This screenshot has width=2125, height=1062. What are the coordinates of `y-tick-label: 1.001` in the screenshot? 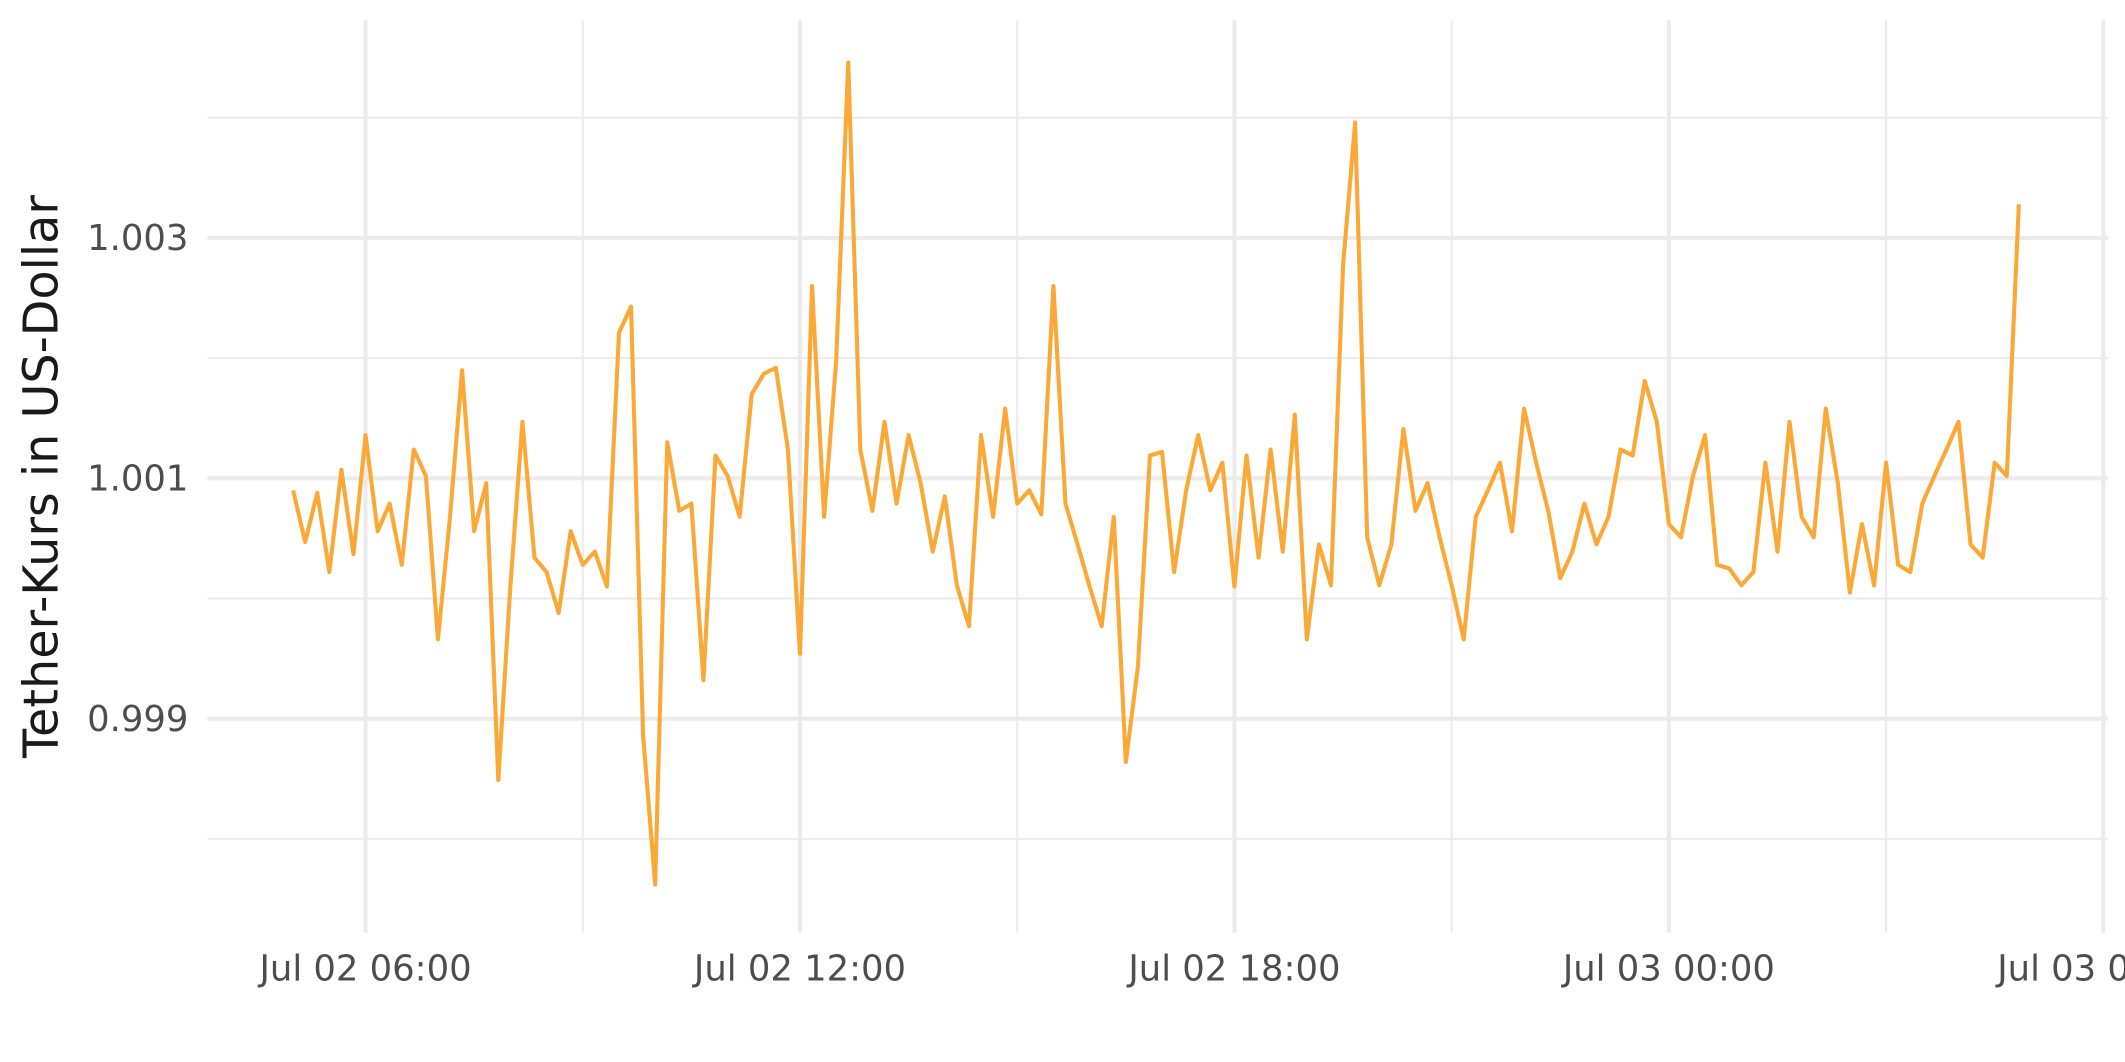 It's located at (137, 479).